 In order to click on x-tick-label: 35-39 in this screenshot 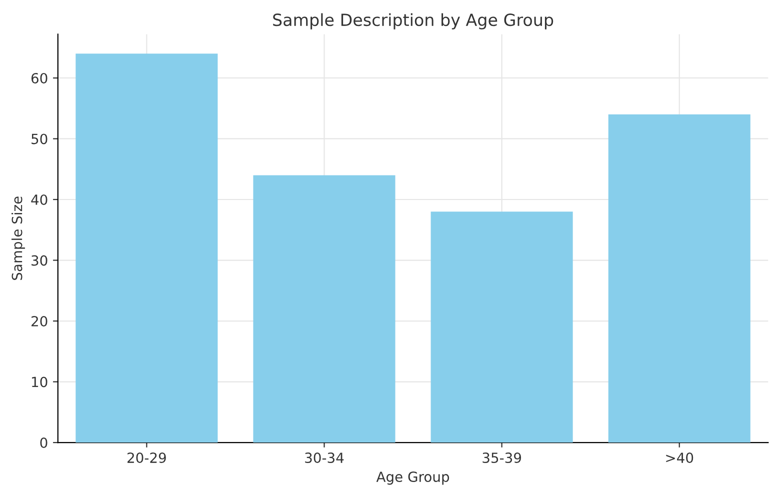, I will do `click(501, 458)`.